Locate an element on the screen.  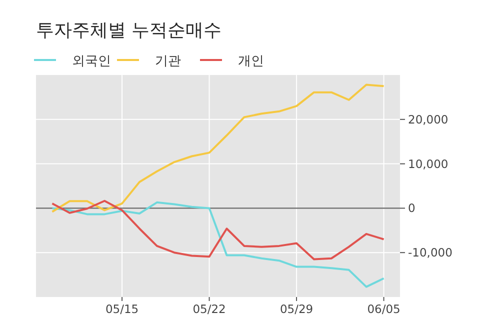
y-tick-label: 10,000 is located at coordinates (428, 163).